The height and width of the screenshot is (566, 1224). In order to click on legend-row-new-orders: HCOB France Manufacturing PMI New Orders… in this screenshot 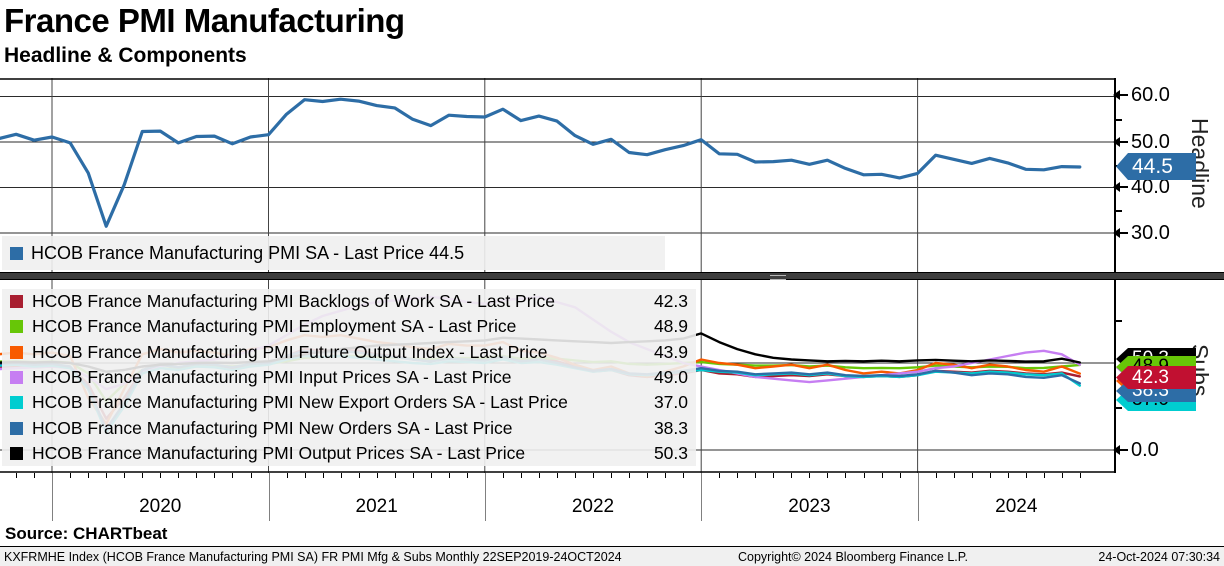, I will do `click(349, 427)`.